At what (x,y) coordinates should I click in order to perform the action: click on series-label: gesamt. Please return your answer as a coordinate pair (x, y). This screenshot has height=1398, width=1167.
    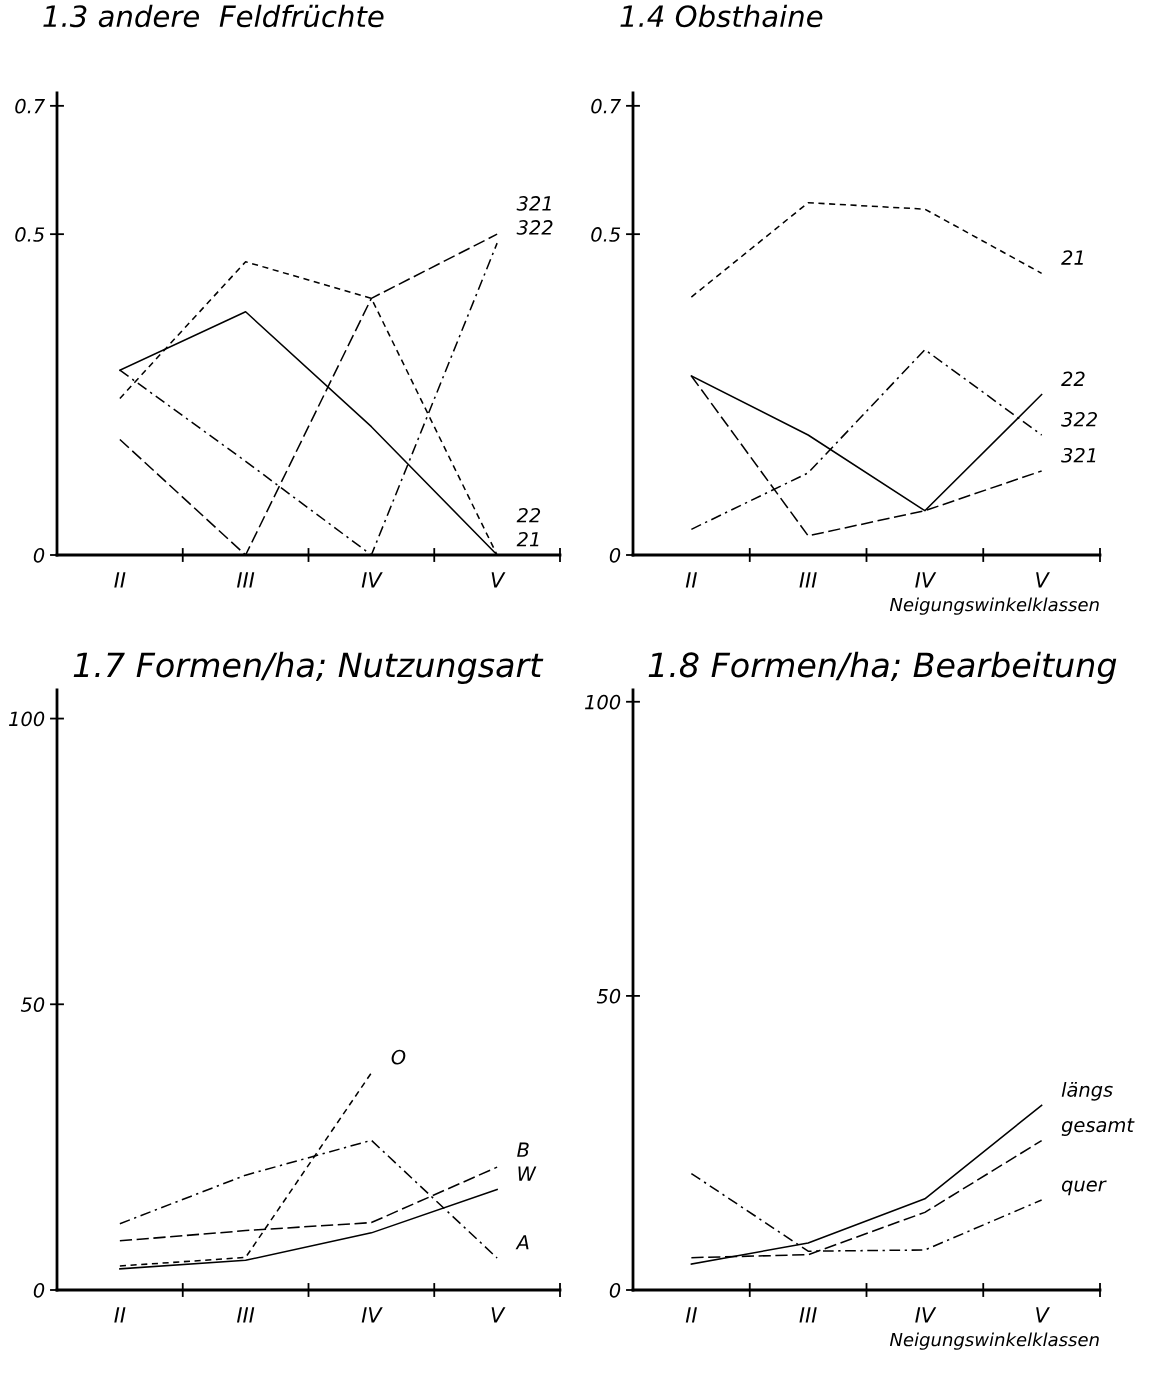
    Looking at the image, I should click on (1098, 1127).